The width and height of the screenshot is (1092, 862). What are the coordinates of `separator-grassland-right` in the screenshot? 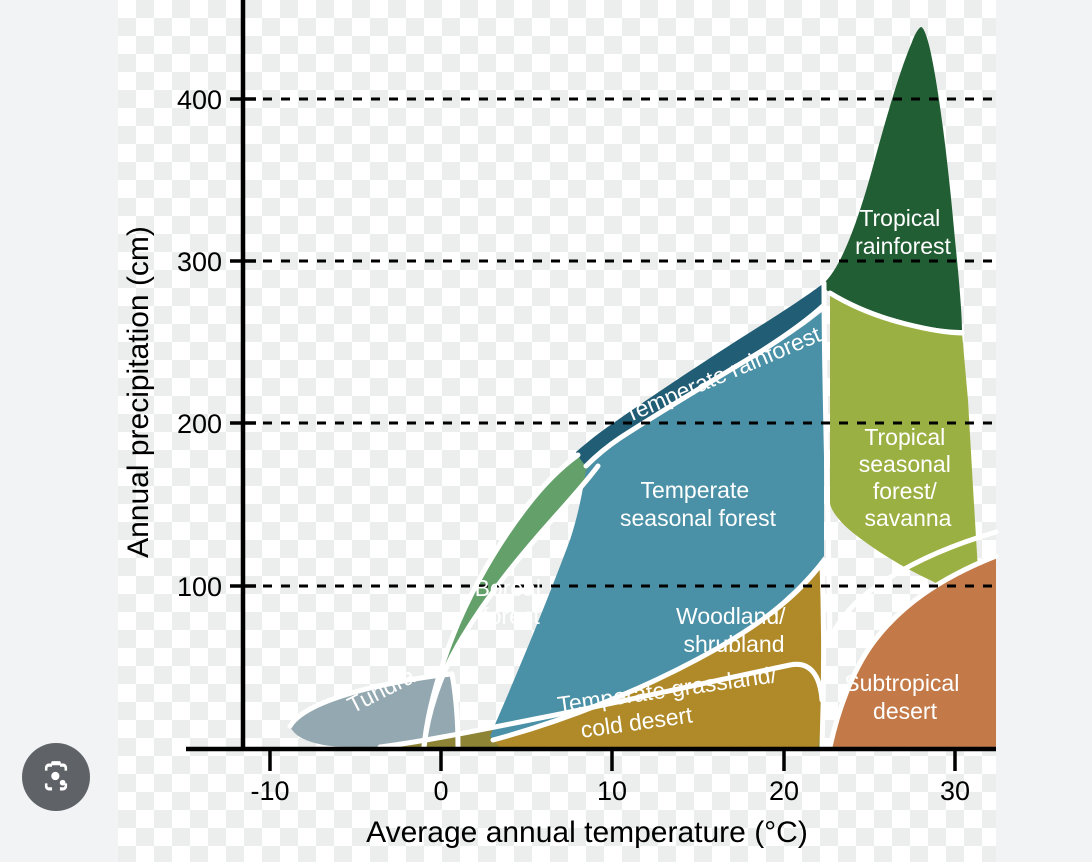 It's located at (822, 655).